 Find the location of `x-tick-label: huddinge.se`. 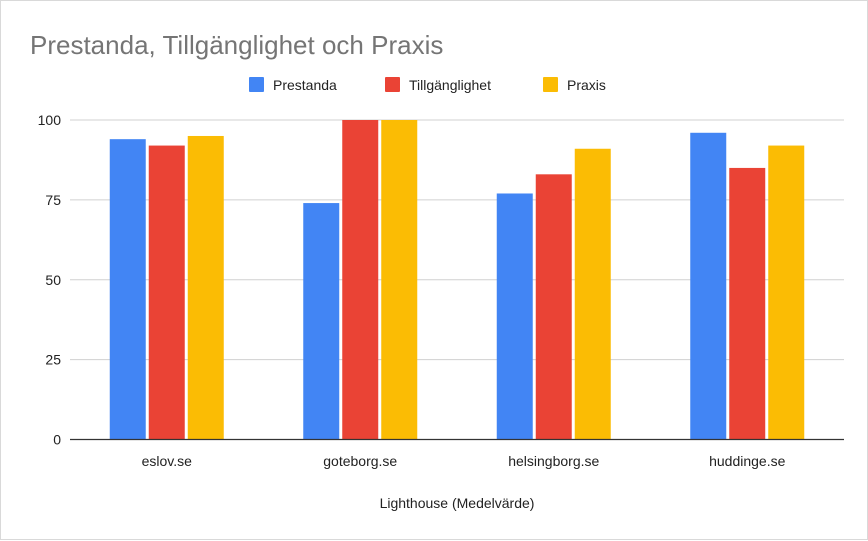

x-tick-label: huddinge.se is located at coordinates (747, 461).